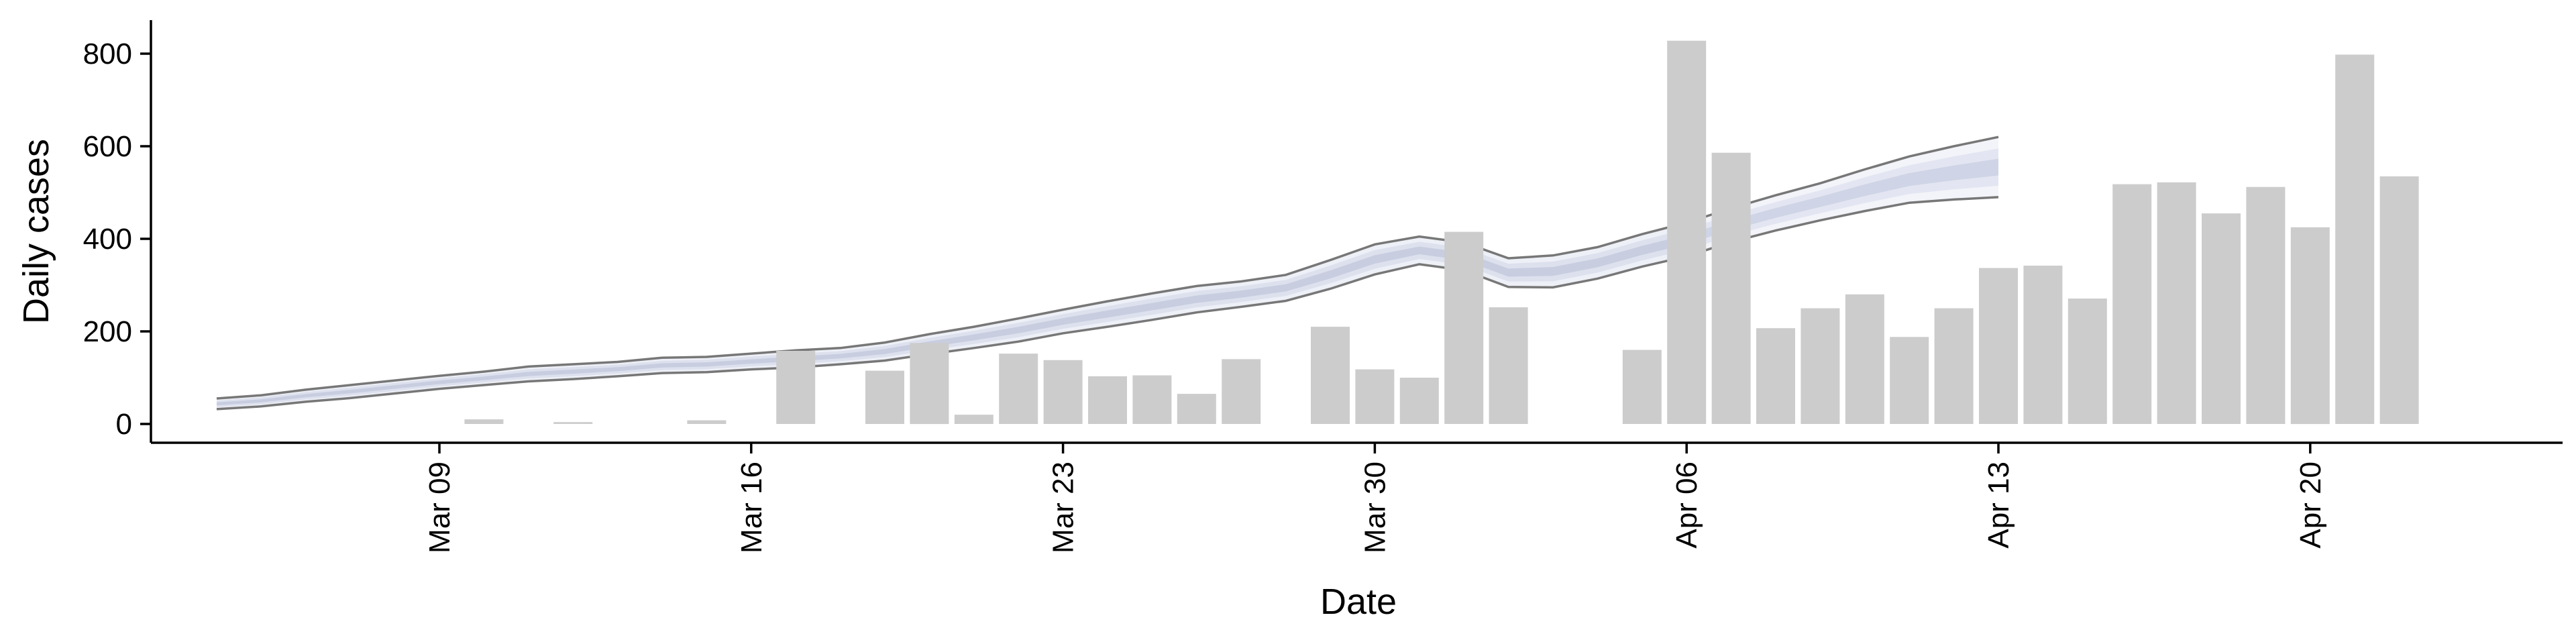 This screenshot has height=644, width=2576. What do you see at coordinates (107, 331) in the screenshot?
I see `y-tick-label: 200` at bounding box center [107, 331].